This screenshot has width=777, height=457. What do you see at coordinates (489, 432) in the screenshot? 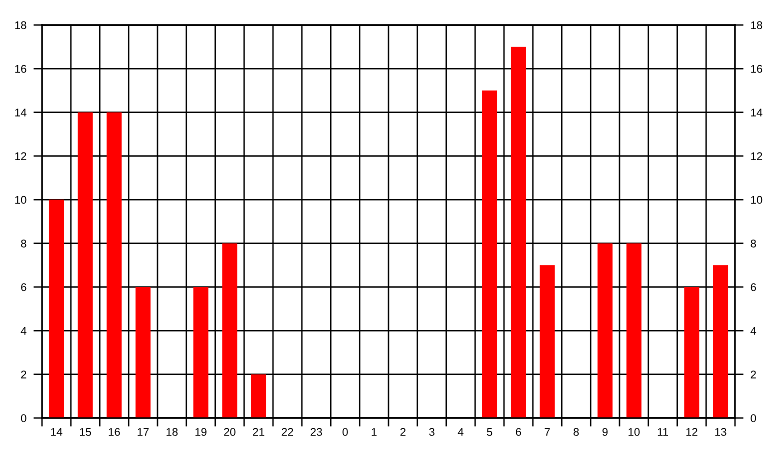
I see `x-tick-label: 5` at bounding box center [489, 432].